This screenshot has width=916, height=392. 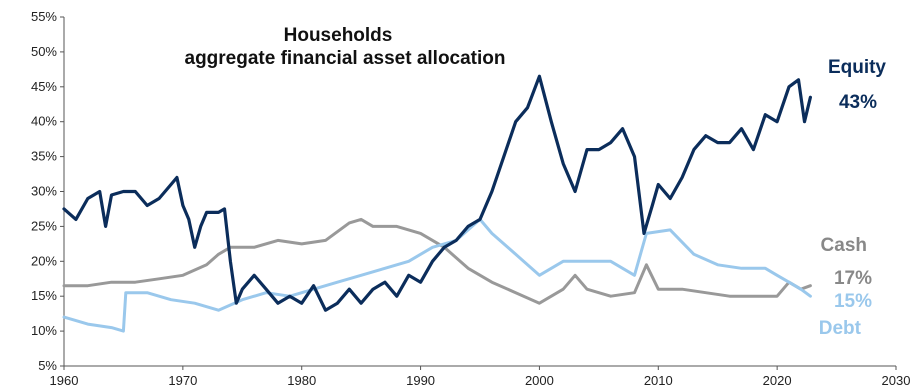 I want to click on cash-series-name: Cash, so click(x=844, y=245).